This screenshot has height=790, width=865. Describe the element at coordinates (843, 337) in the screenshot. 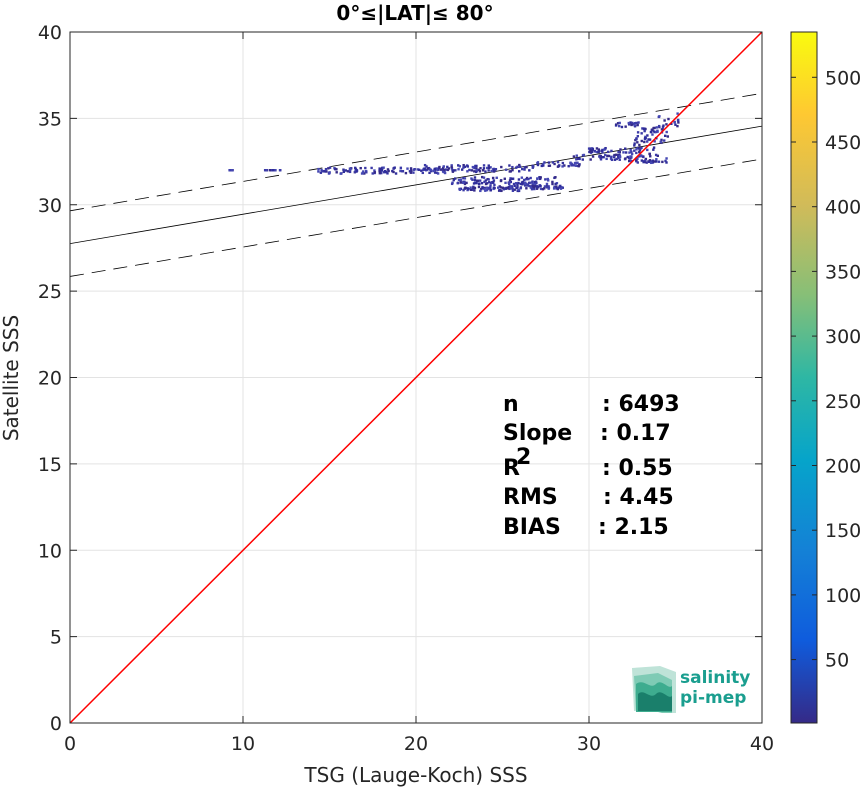

I see `colorbar-tick-label: 300` at that location.